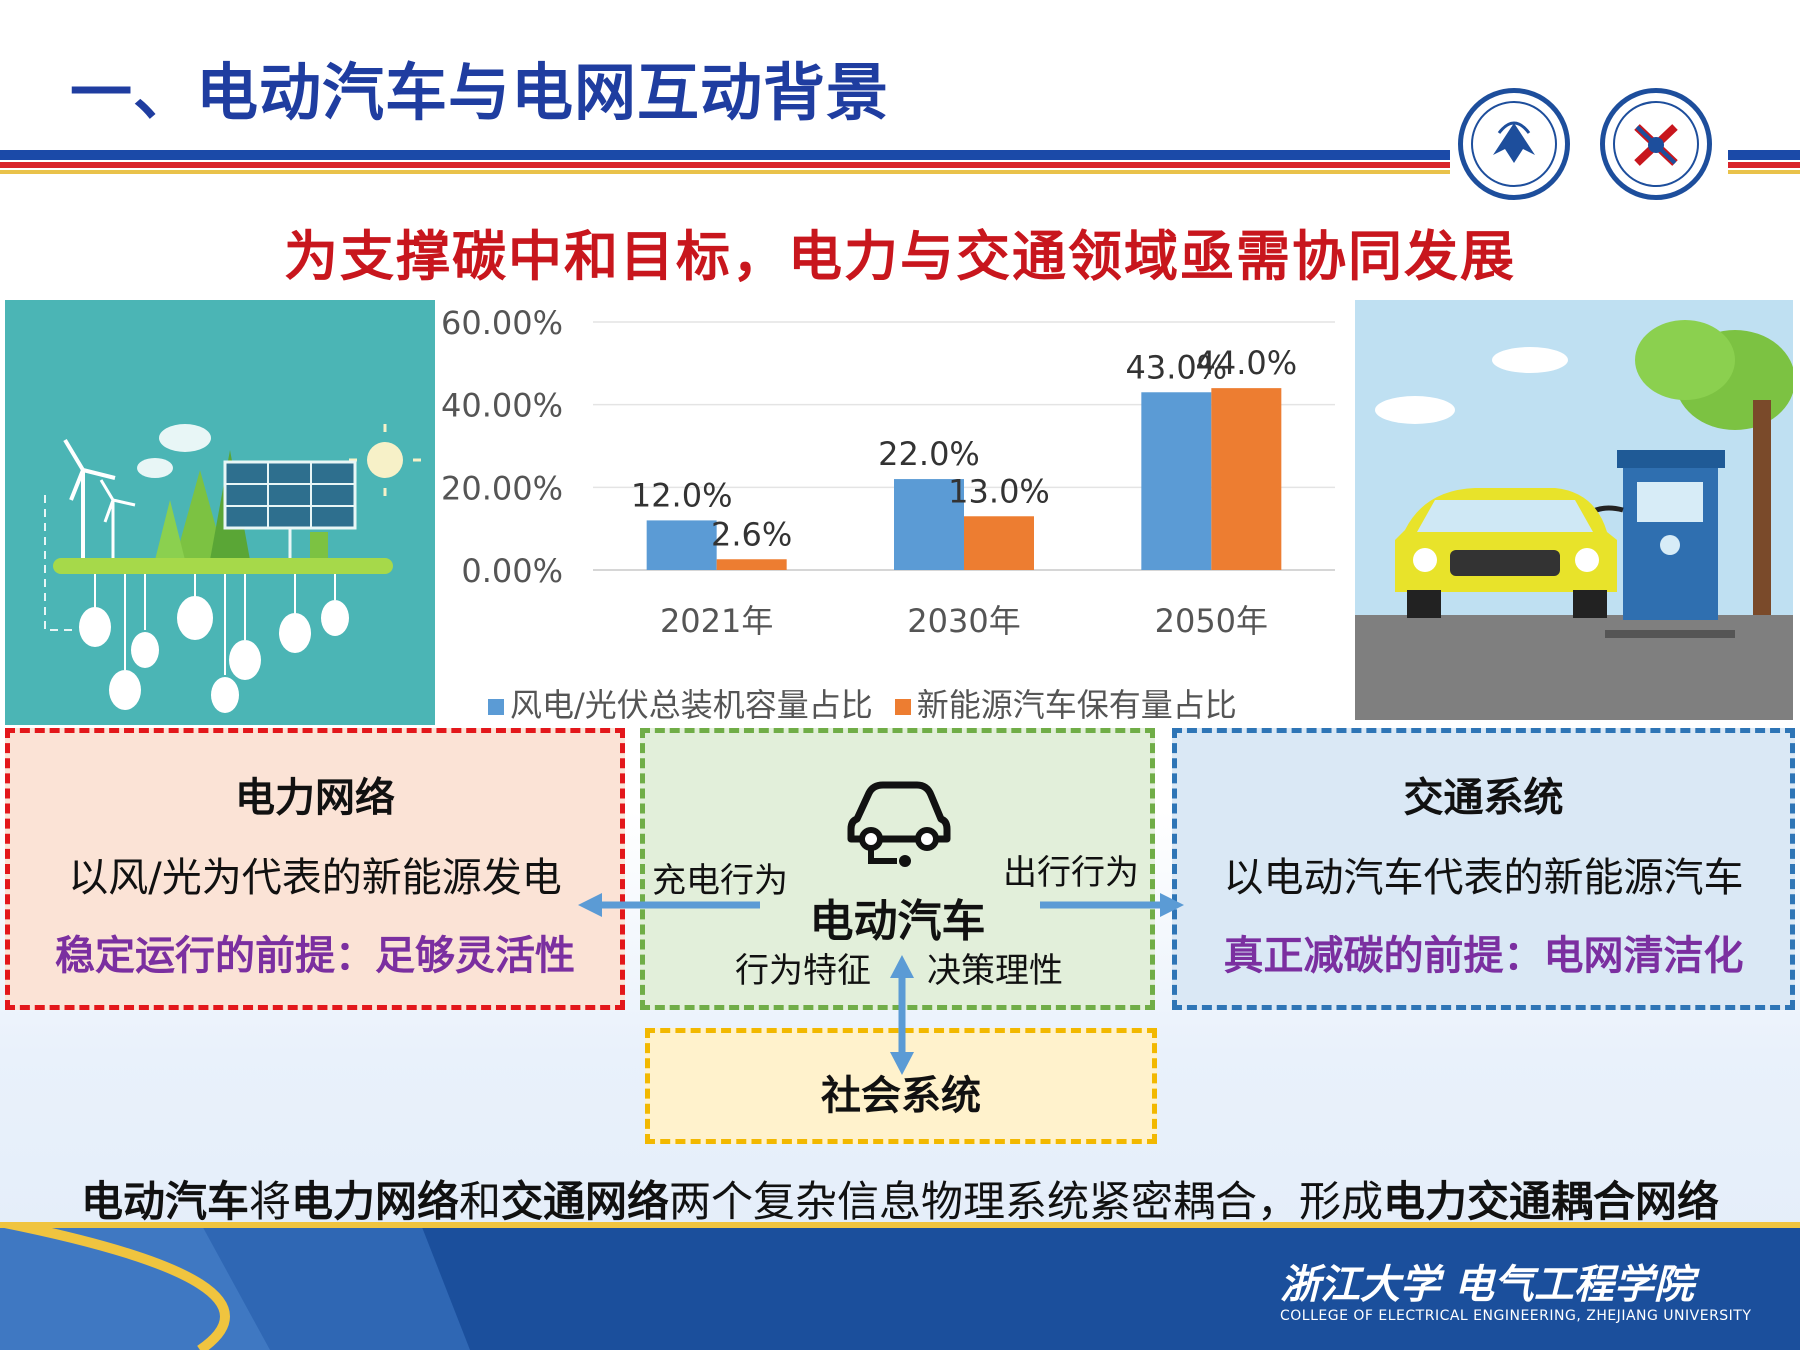 Image resolution: width=1800 pixels, height=1350 pixels. I want to click on power-grid-box: 电力网络 以风/光为代表的新能源发电 稳定运行的前提：足够灵活性, so click(315, 869).